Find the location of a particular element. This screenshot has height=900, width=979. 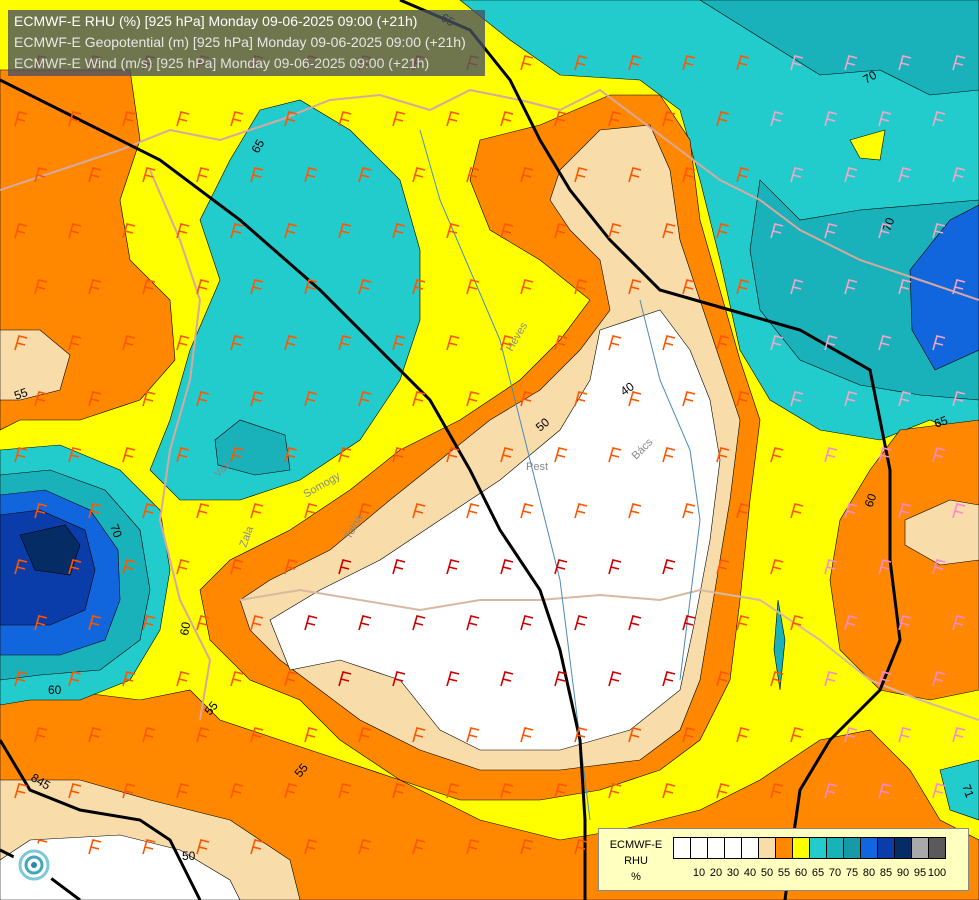

legend-variable: RHU is located at coordinates (636, 861).